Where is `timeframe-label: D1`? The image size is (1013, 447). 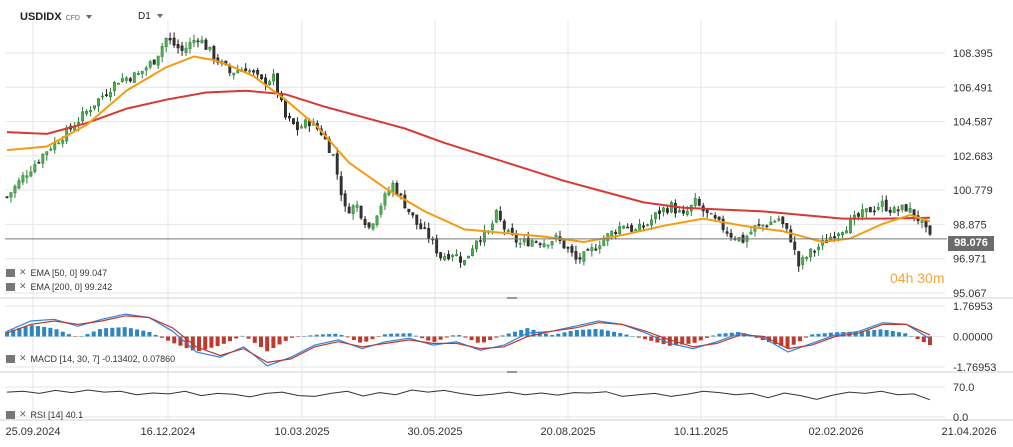 timeframe-label: D1 is located at coordinates (144, 16).